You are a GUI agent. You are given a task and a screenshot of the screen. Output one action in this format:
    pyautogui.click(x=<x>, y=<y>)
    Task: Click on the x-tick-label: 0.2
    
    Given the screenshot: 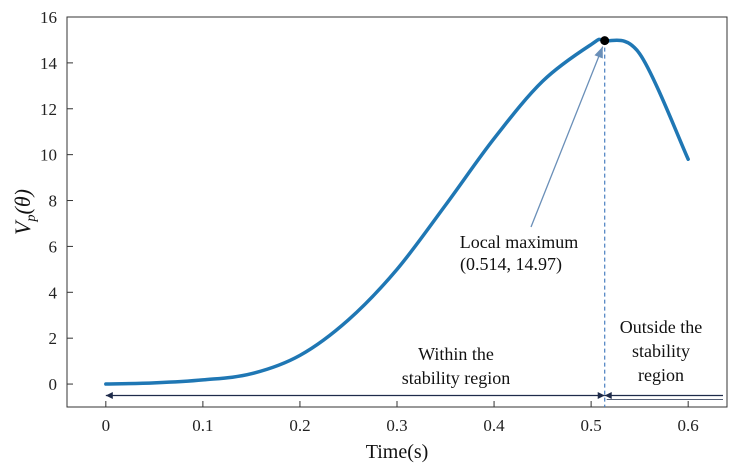 What is the action you would take?
    pyautogui.click(x=299, y=425)
    